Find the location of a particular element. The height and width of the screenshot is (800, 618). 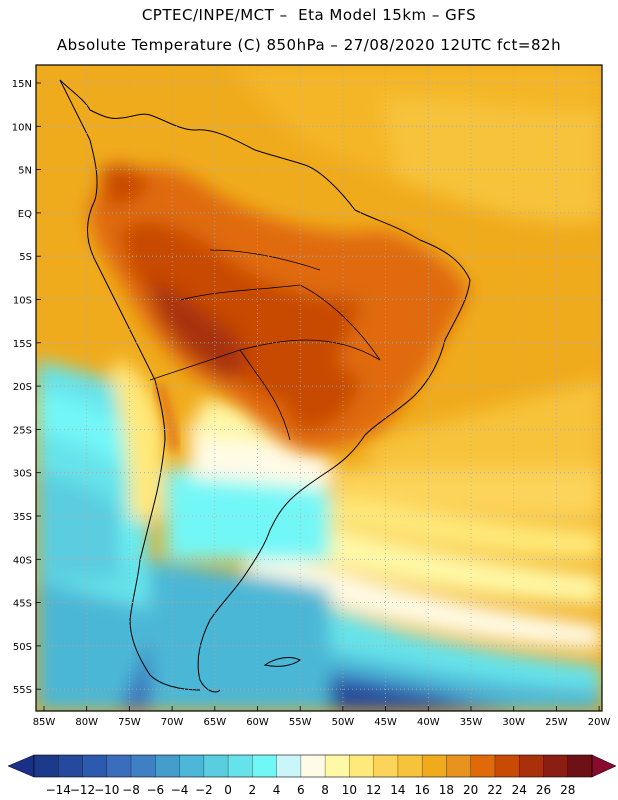

lon-tick-label: 30W is located at coordinates (513, 722).